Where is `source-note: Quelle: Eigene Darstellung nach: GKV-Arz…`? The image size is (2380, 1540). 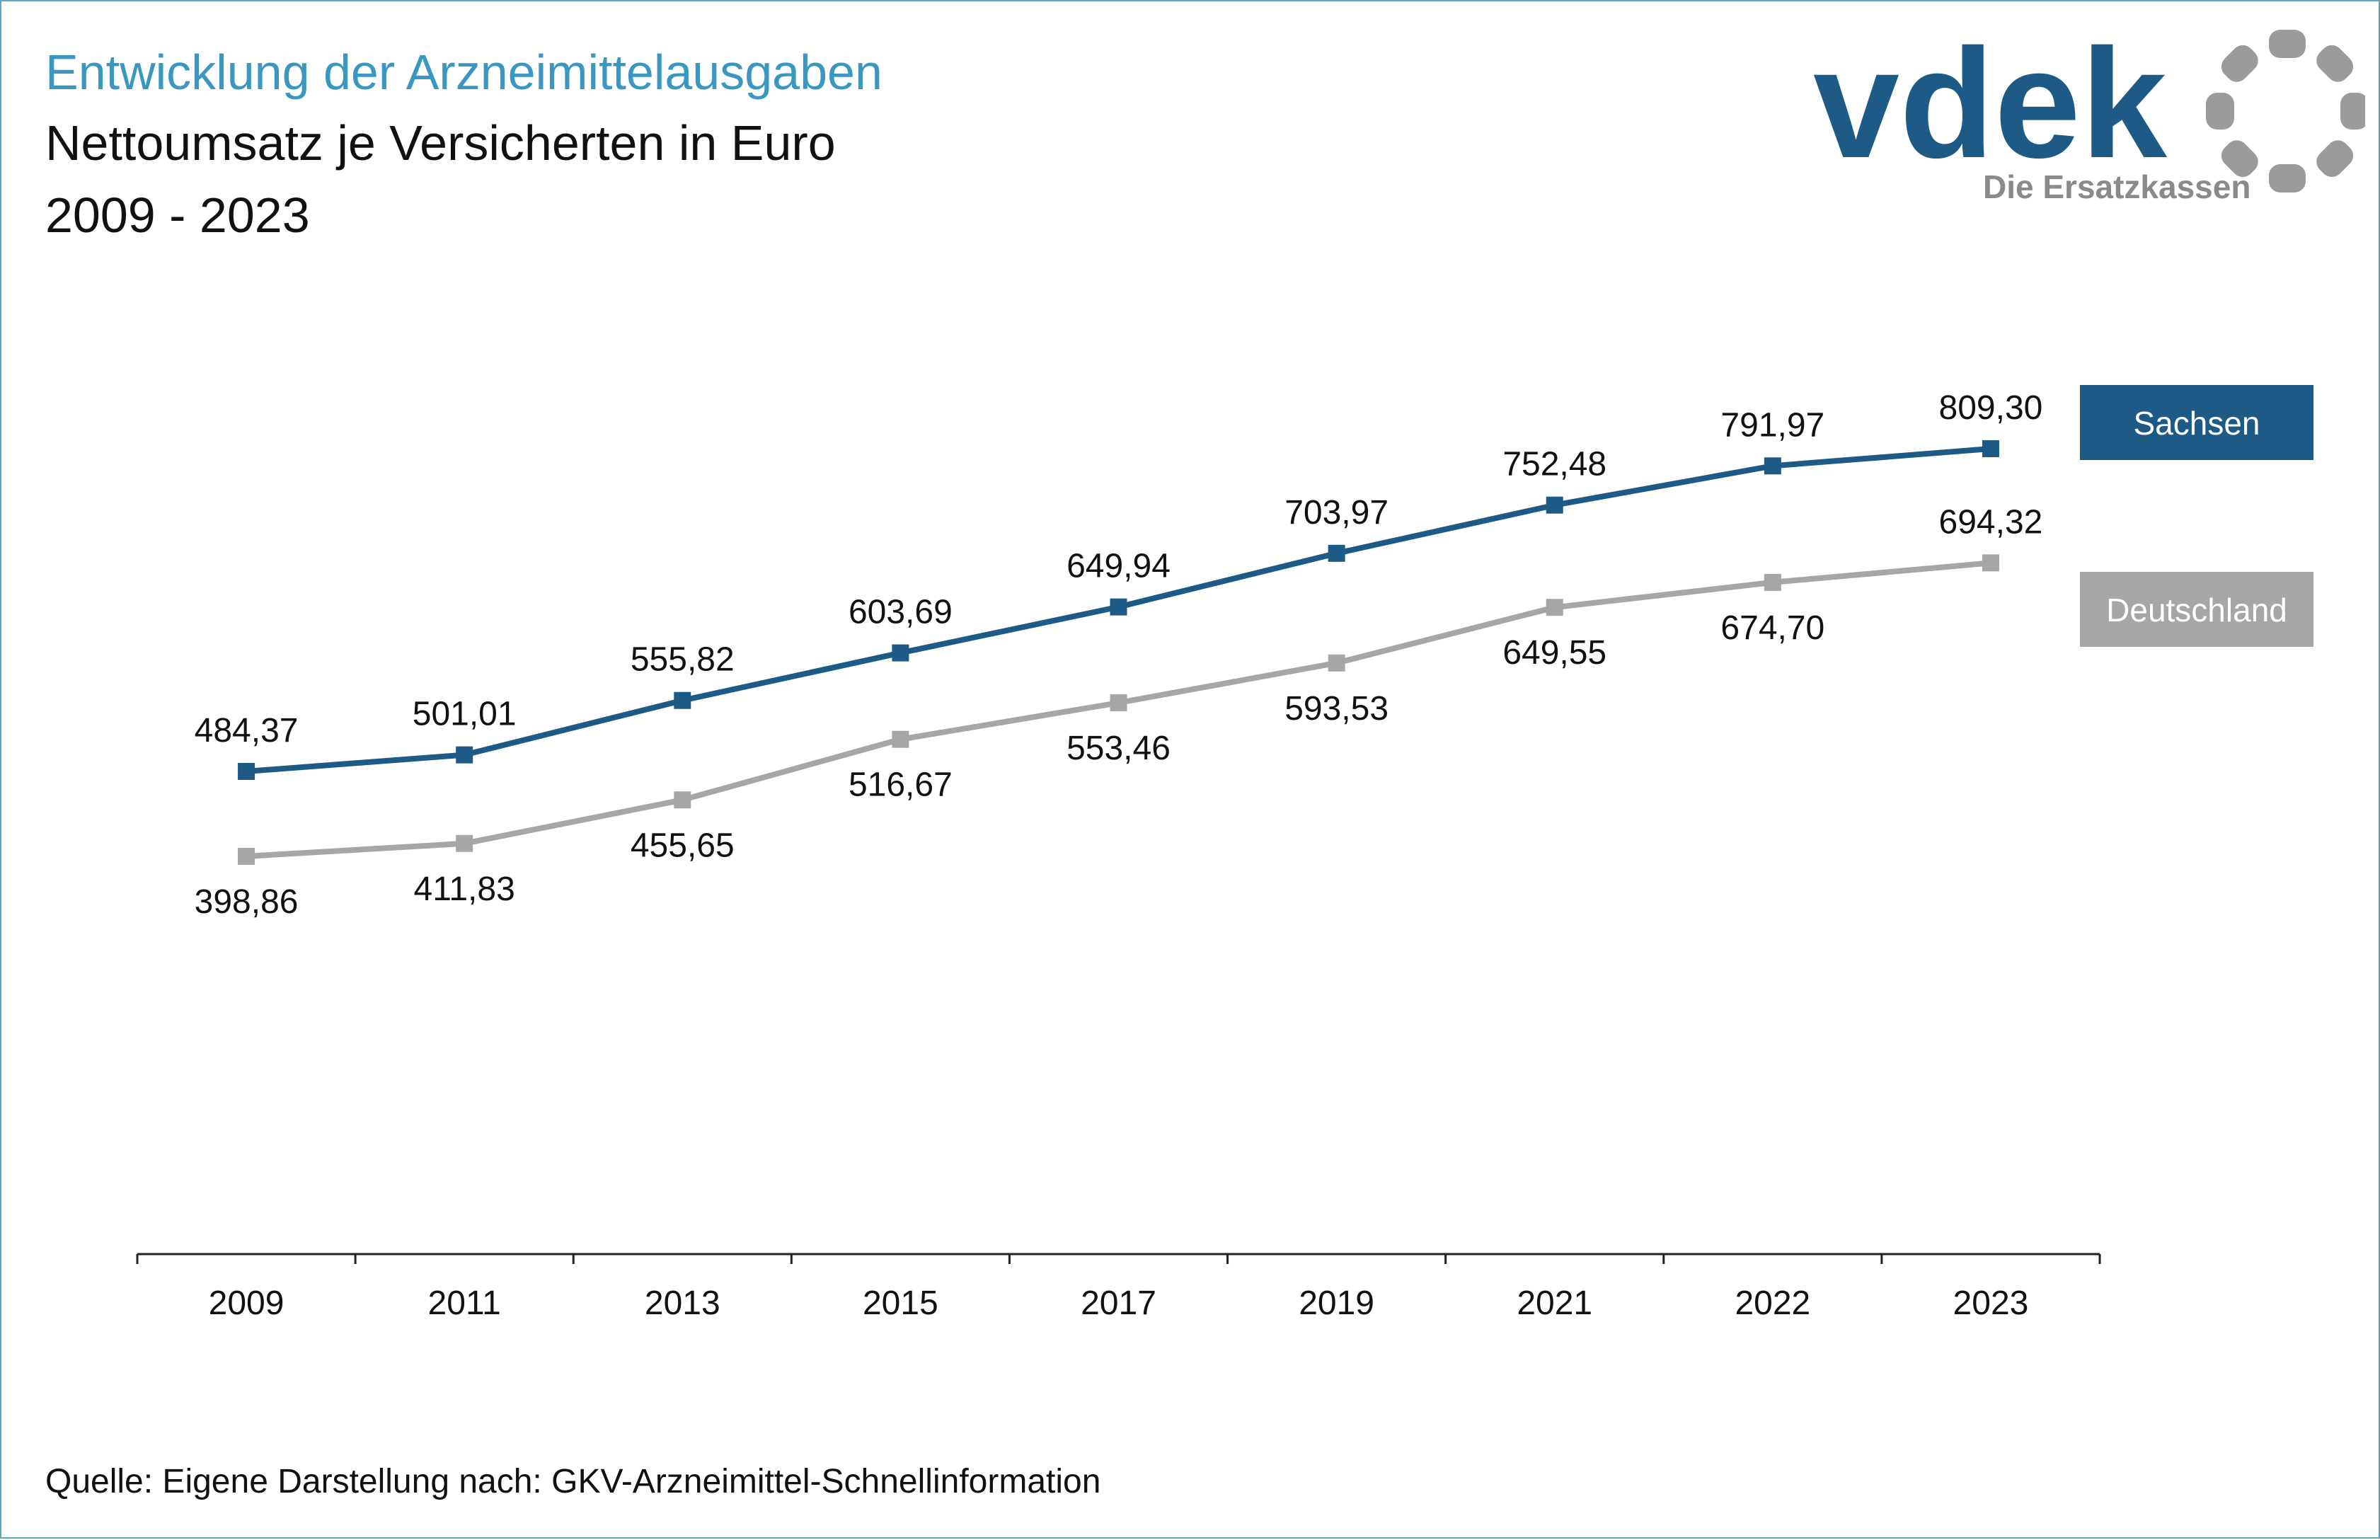 source-note: Quelle: Eigene Darstellung nach: GKV-Arz… is located at coordinates (573, 1481).